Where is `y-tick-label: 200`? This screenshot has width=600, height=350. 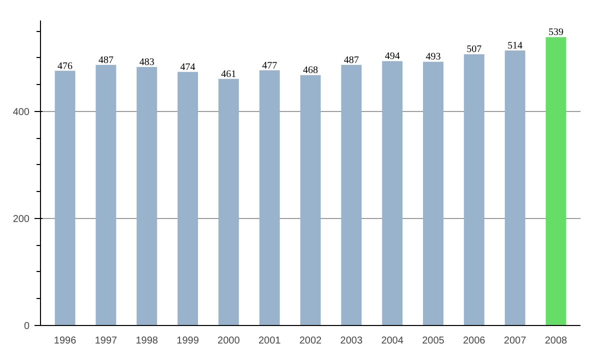
y-tick-label: 200 is located at coordinates (21, 219).